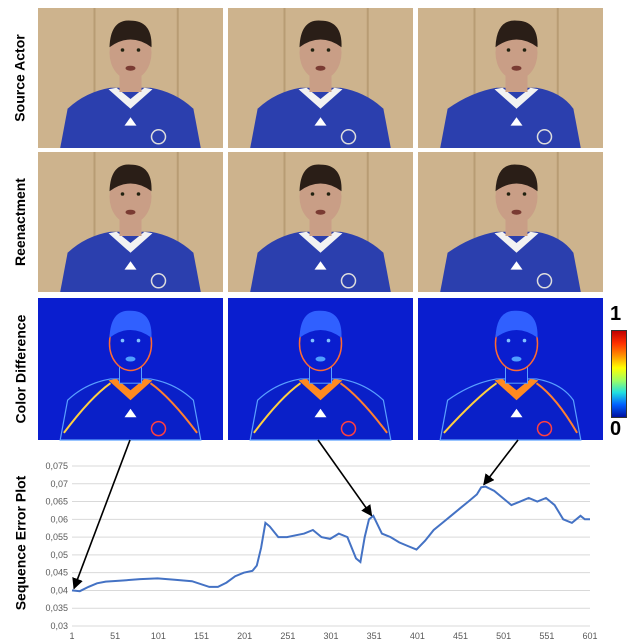 The height and width of the screenshot is (643, 634). Describe the element at coordinates (320, 78) in the screenshot. I see `panel-r0-c1` at that location.